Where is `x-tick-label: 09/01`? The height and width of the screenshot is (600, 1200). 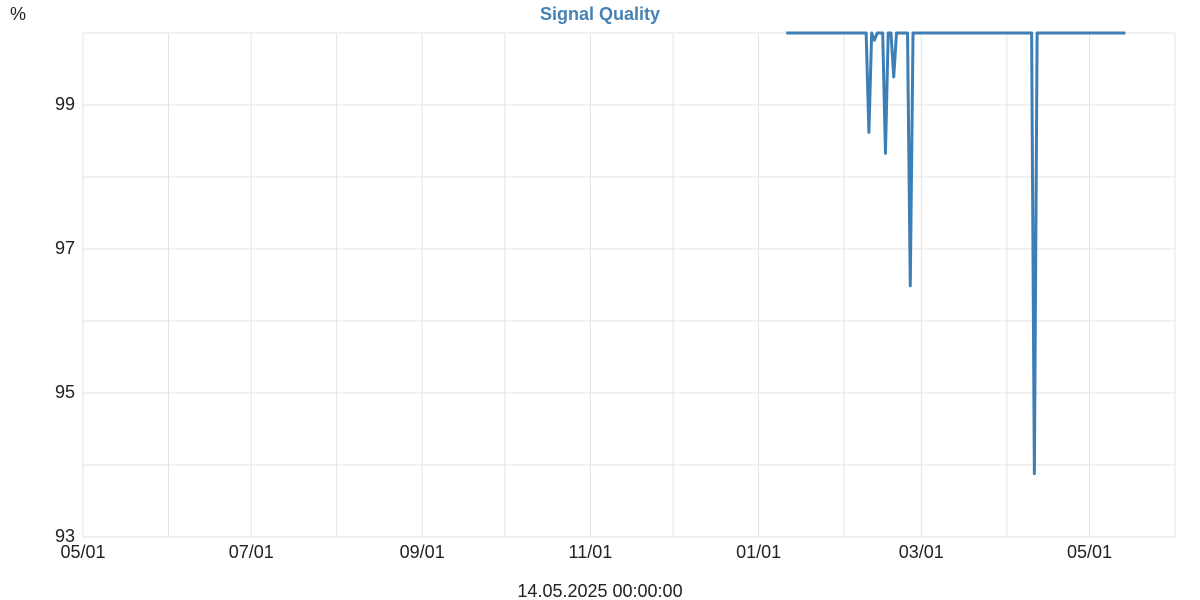 x-tick-label: 09/01 is located at coordinates (422, 552).